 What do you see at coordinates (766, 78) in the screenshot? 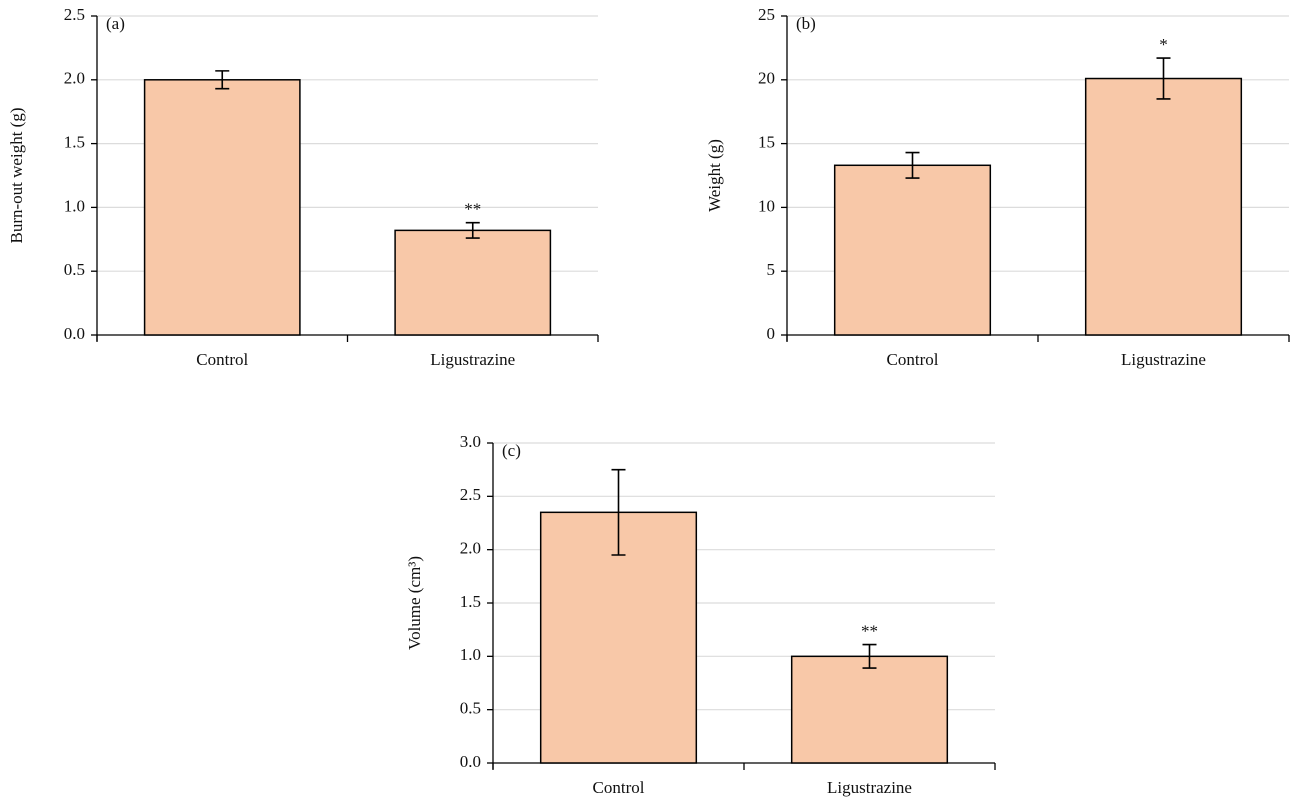
I see `y-tick-label: 20` at bounding box center [766, 78].